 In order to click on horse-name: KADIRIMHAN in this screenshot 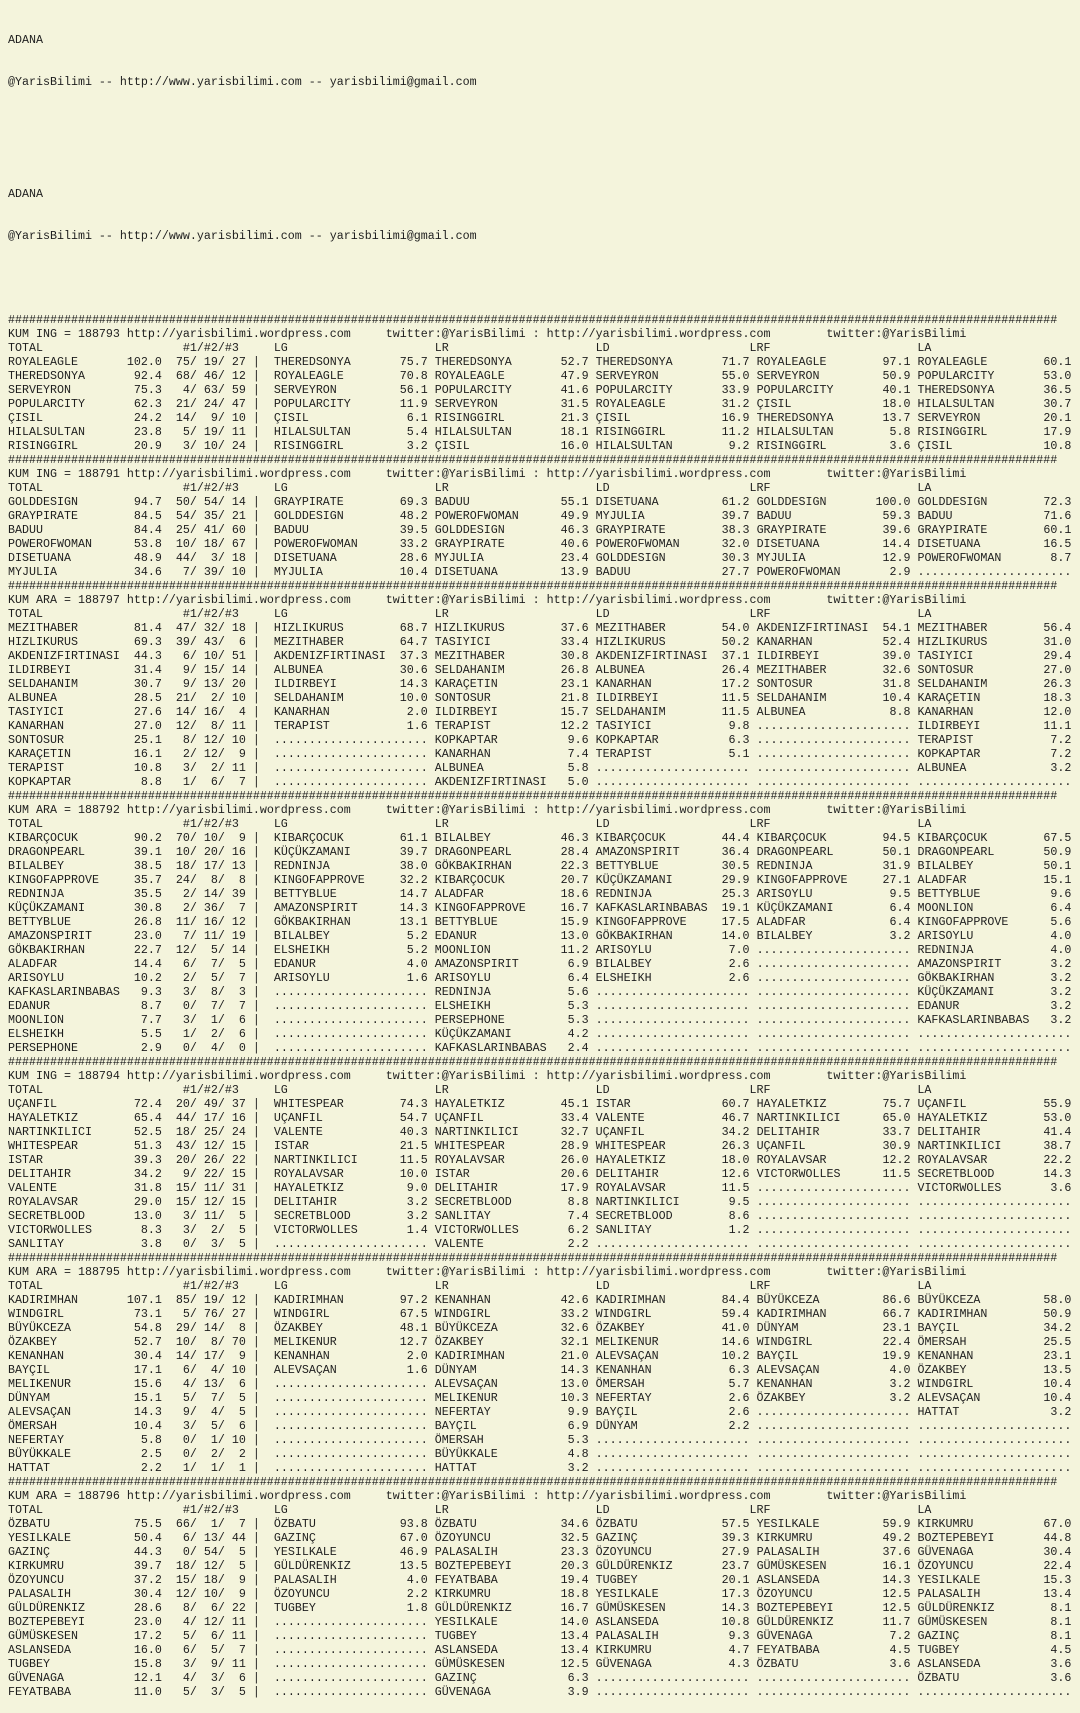, I will do `click(64, 1300)`.